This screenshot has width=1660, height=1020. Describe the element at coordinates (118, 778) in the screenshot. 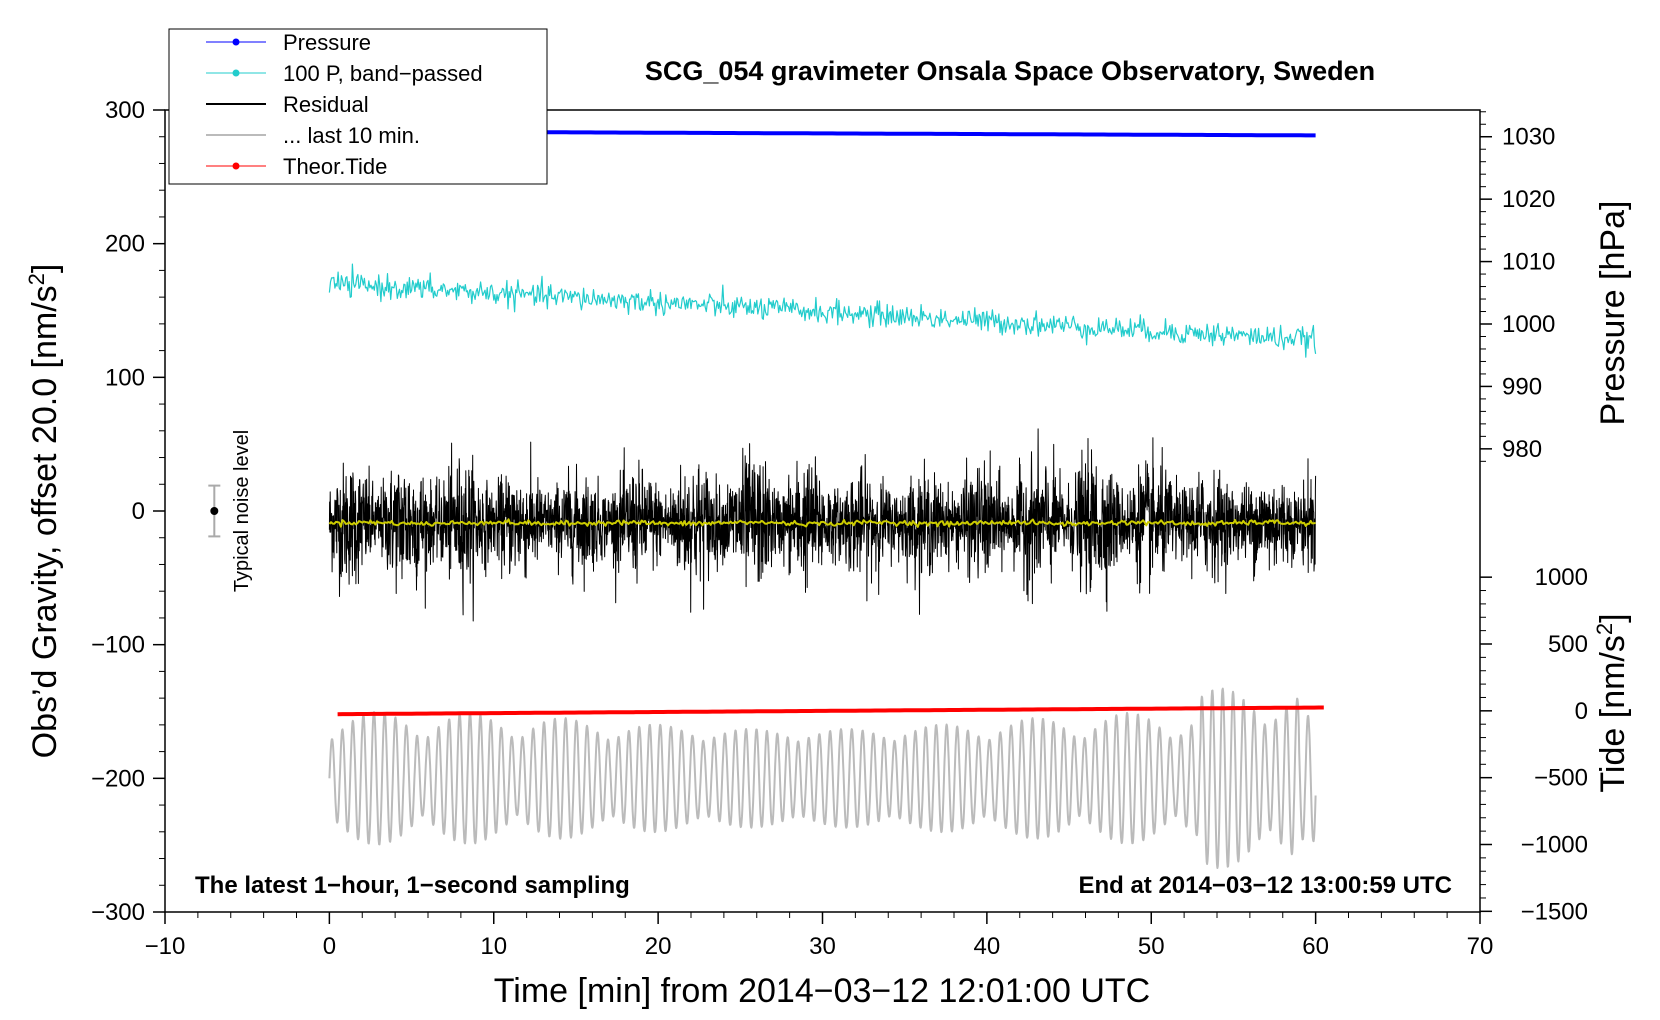

I see `y-left-tick-label: −200` at that location.